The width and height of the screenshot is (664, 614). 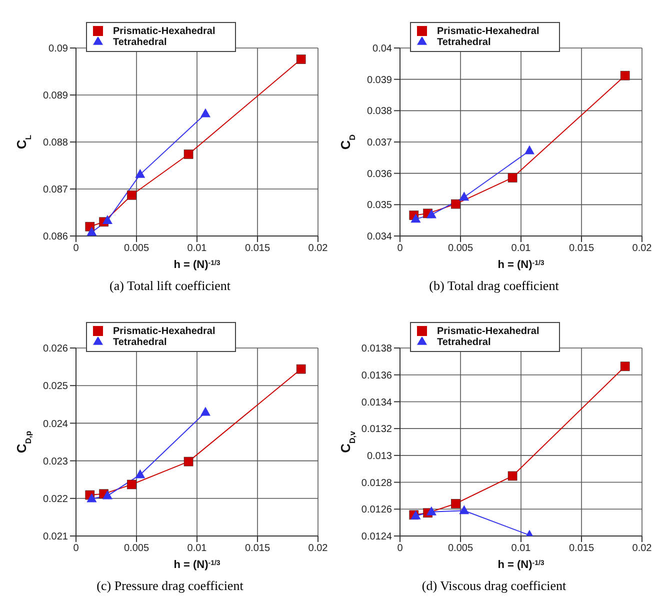 I want to click on y-tick-label: 0.0132, so click(x=376, y=430).